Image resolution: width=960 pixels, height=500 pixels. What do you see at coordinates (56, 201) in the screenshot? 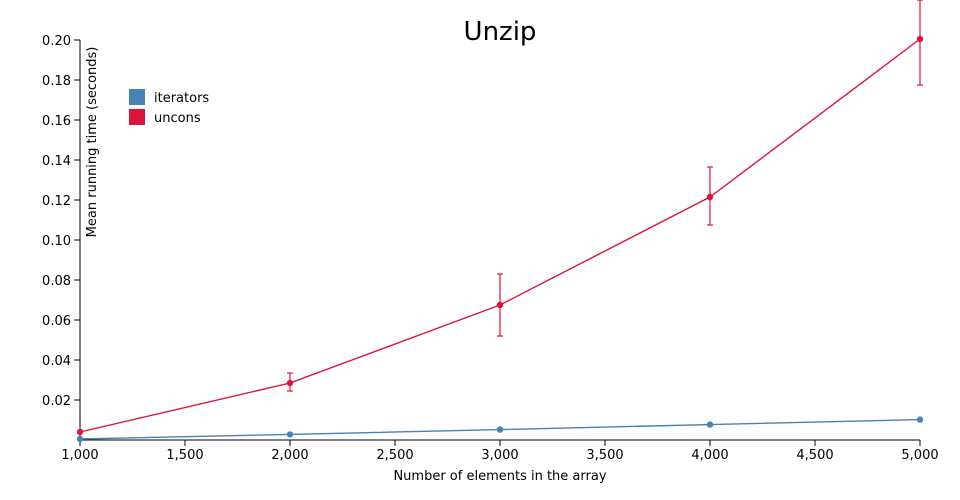
I see `y-tick-label: 0.12` at bounding box center [56, 201].